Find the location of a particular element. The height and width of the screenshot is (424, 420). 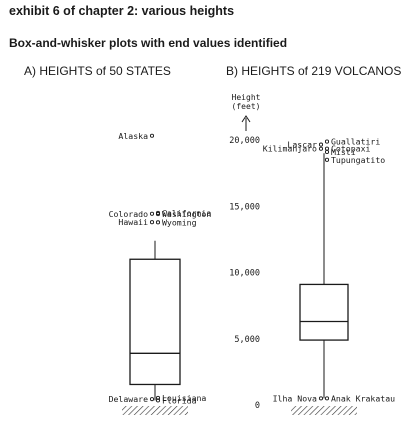

states-point-label: Washington is located at coordinates (186, 214).